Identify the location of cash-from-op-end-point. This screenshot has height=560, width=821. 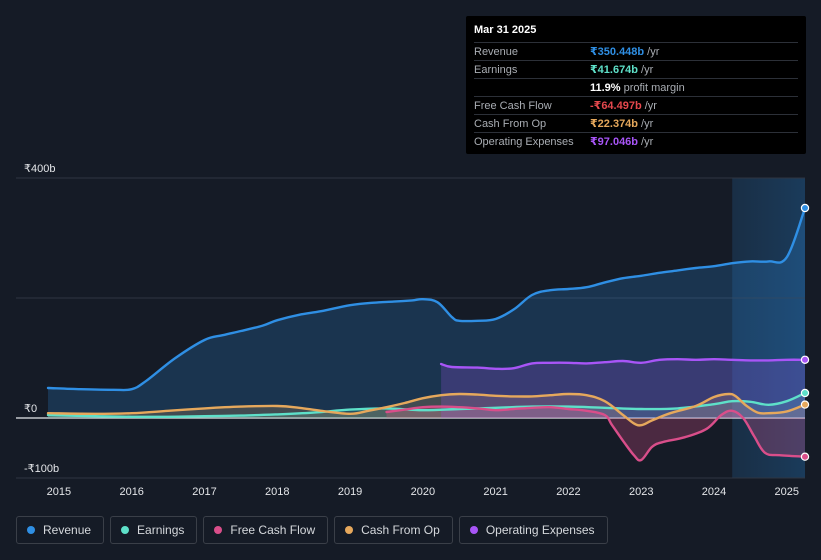
(805, 404).